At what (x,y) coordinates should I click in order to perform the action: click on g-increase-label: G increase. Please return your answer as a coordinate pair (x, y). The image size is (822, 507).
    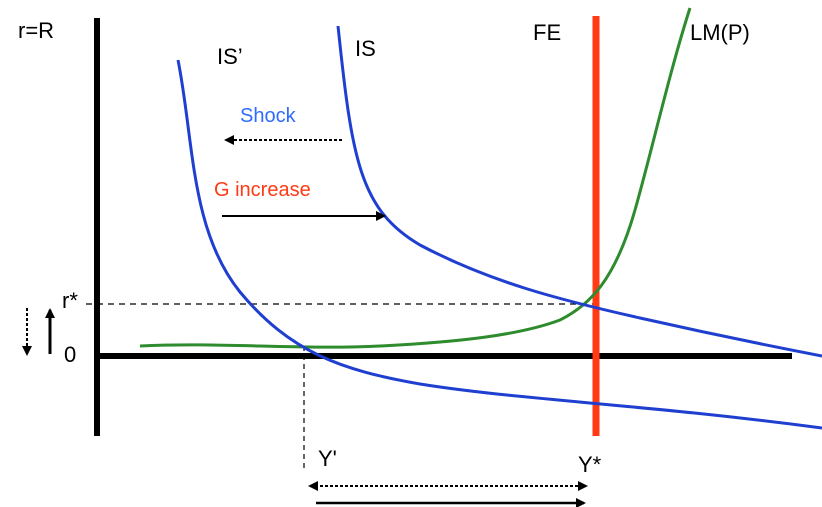
    Looking at the image, I should click on (262, 190).